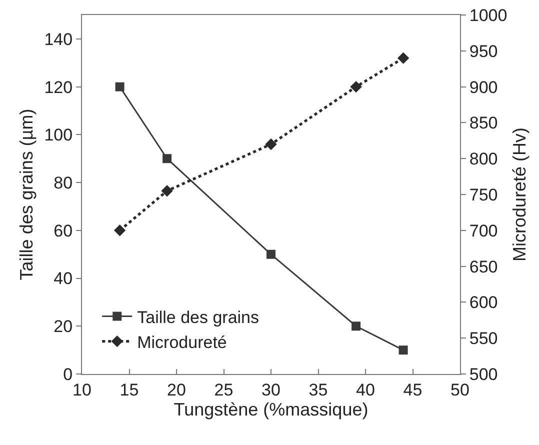 The width and height of the screenshot is (539, 445). I want to click on y-tick-label: 120, so click(58, 87).